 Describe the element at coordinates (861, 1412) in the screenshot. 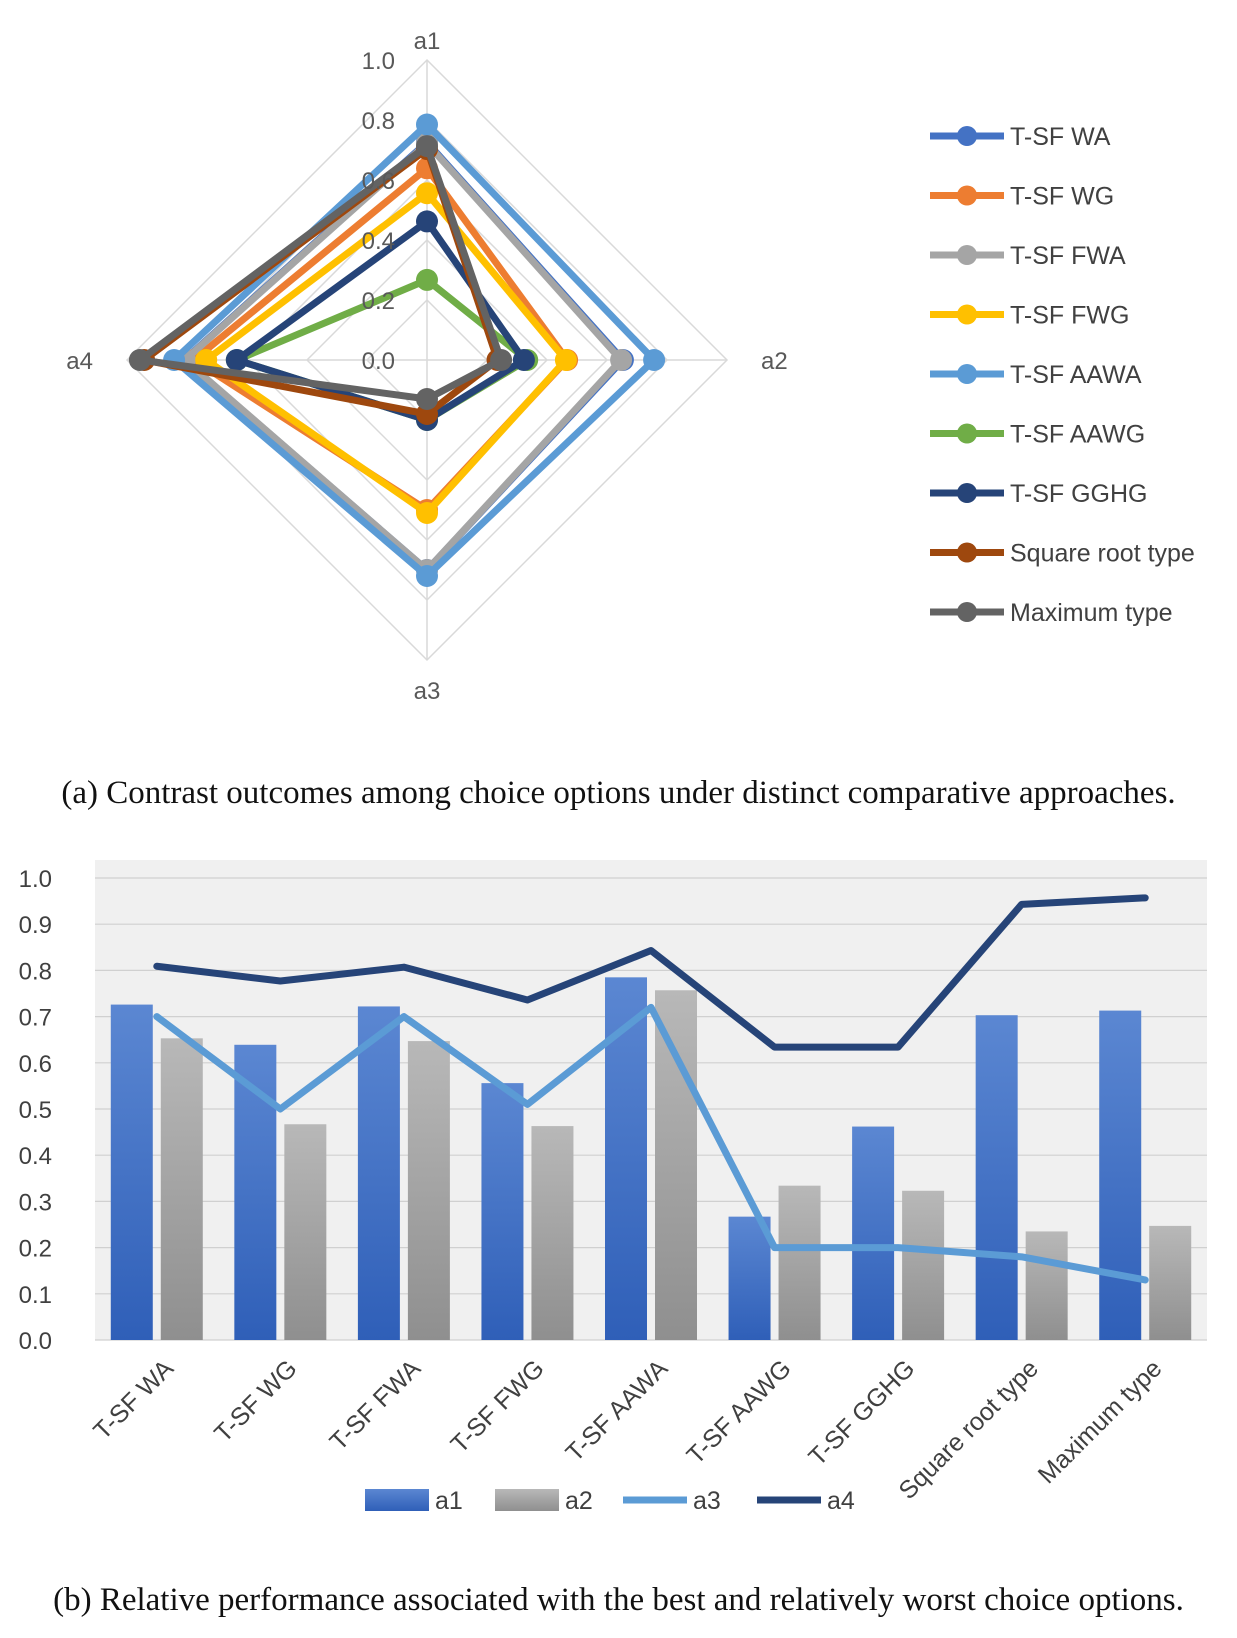

I see `x-tick-label: T-SF GGHG` at that location.